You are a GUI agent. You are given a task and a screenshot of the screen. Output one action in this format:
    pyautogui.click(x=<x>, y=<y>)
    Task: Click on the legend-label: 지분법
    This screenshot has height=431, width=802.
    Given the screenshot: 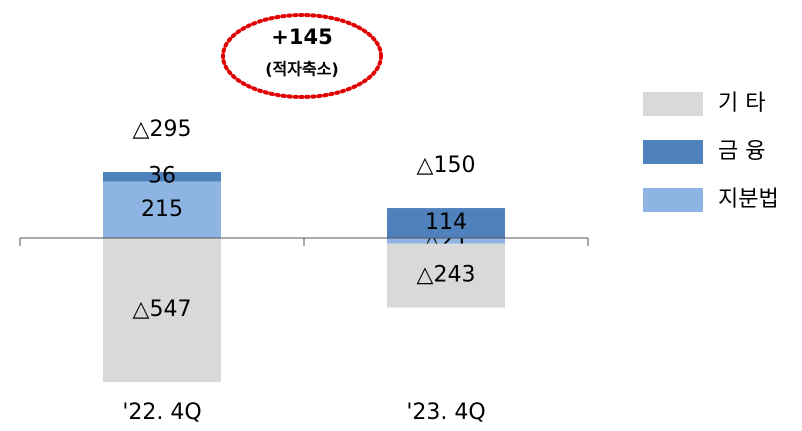 What is the action you would take?
    pyautogui.click(x=748, y=199)
    